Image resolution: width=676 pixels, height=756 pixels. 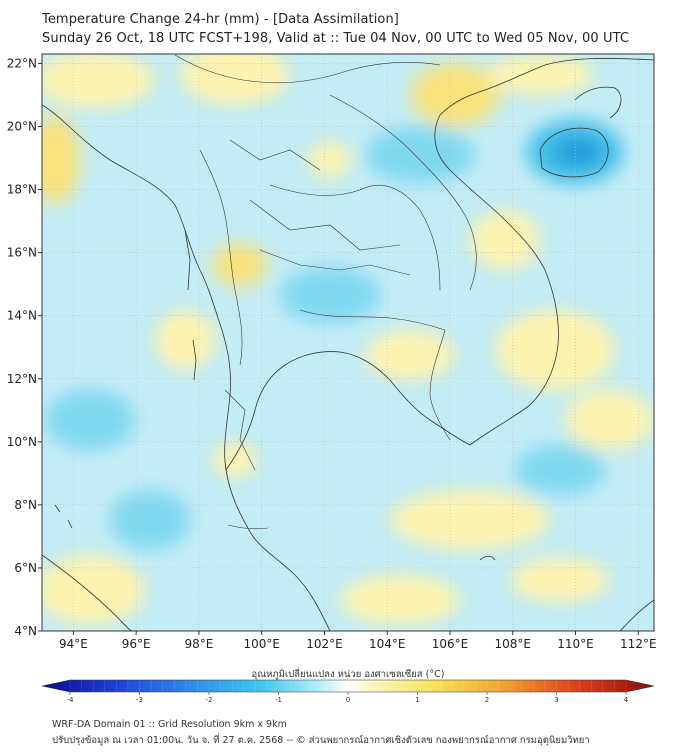 What do you see at coordinates (139, 700) in the screenshot?
I see `colorbar-tick-label: -3` at bounding box center [139, 700].